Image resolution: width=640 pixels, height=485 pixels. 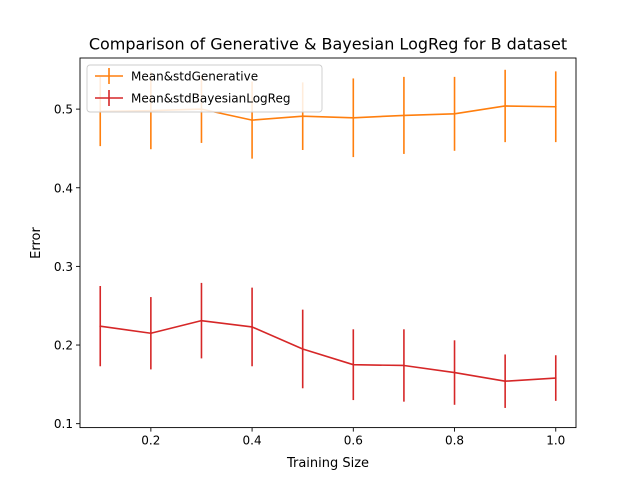 What do you see at coordinates (63, 424) in the screenshot?
I see `y-tick-label: 0.1` at bounding box center [63, 424].